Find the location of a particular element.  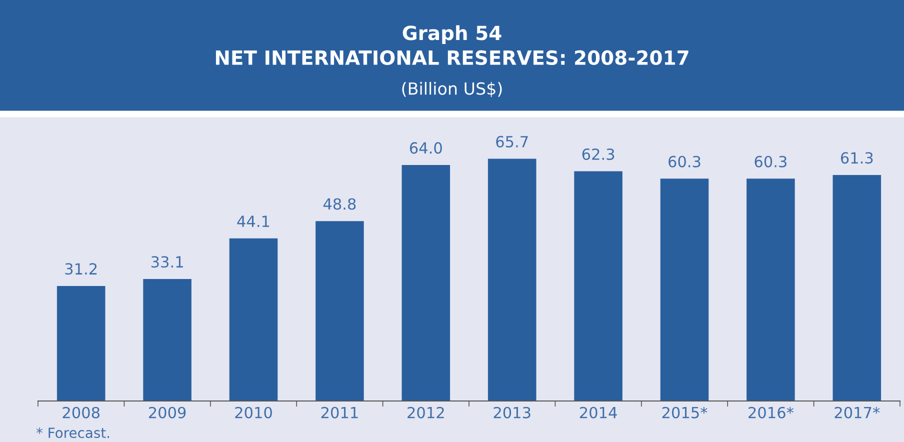

x-tick-label: 2016* is located at coordinates (771, 412).